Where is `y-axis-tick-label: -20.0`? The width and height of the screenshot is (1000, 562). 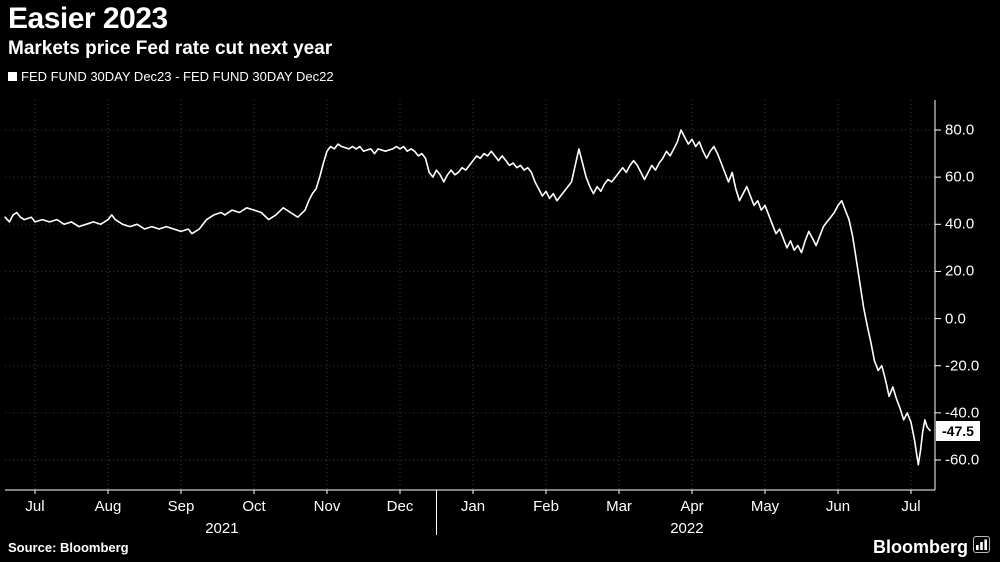 y-axis-tick-label: -20.0 is located at coordinates (962, 366).